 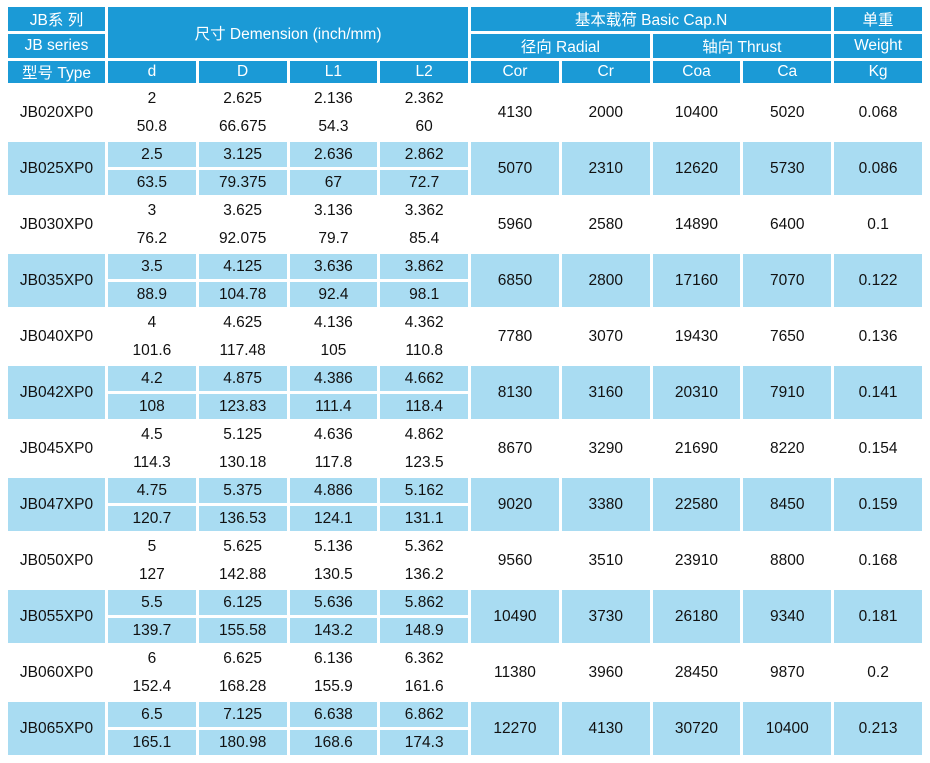 I want to click on dim-inch-cell: 6.362, so click(x=424, y=658).